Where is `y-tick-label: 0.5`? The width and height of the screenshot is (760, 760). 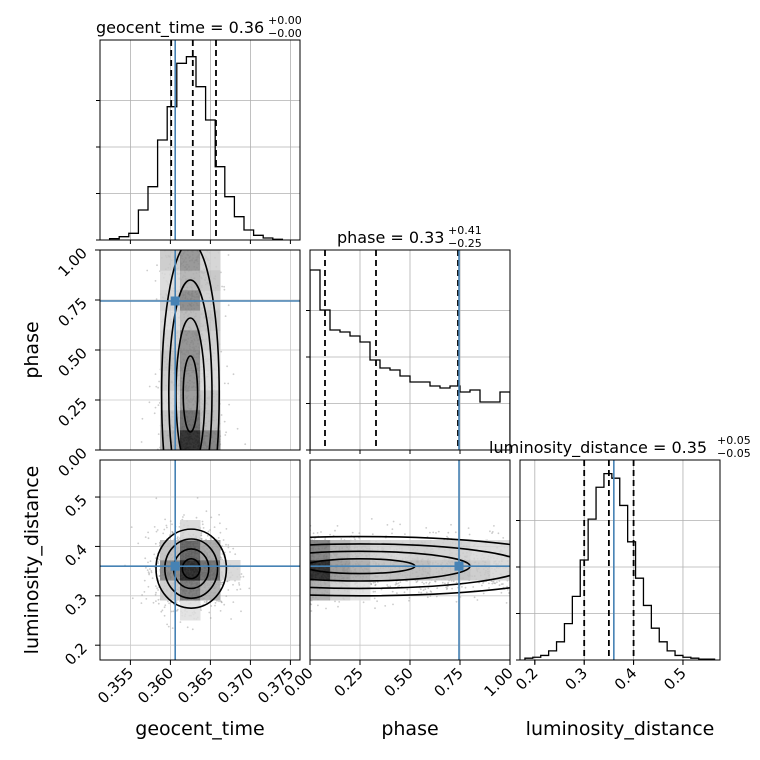 y-tick-label: 0.5 is located at coordinates (76, 506).